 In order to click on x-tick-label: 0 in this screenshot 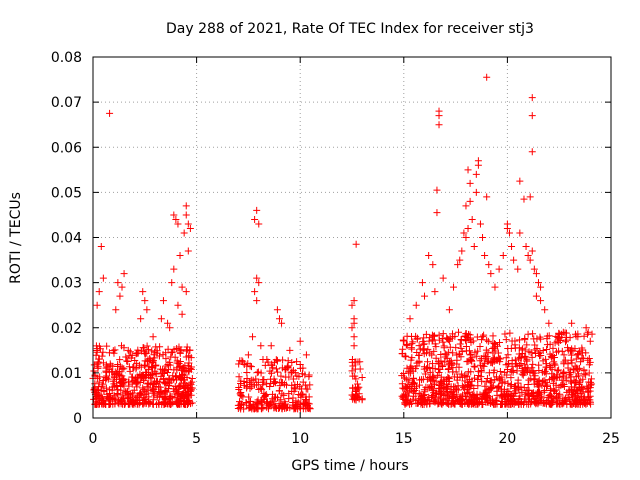, I will do `click(93, 439)`.